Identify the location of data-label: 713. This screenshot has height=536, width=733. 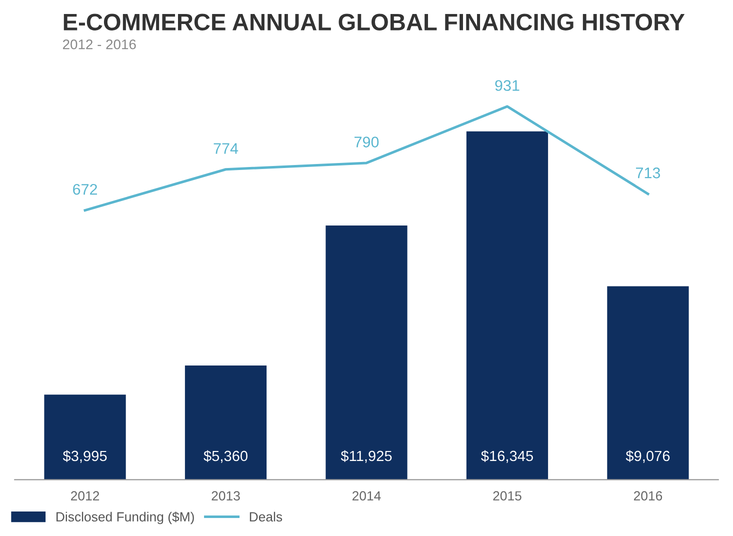
(648, 173).